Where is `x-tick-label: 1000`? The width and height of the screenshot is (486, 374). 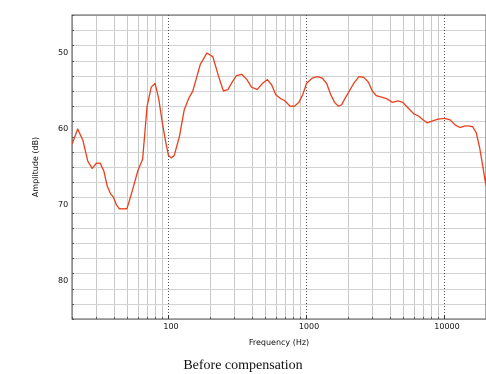
x-tick-label: 1000 is located at coordinates (309, 326).